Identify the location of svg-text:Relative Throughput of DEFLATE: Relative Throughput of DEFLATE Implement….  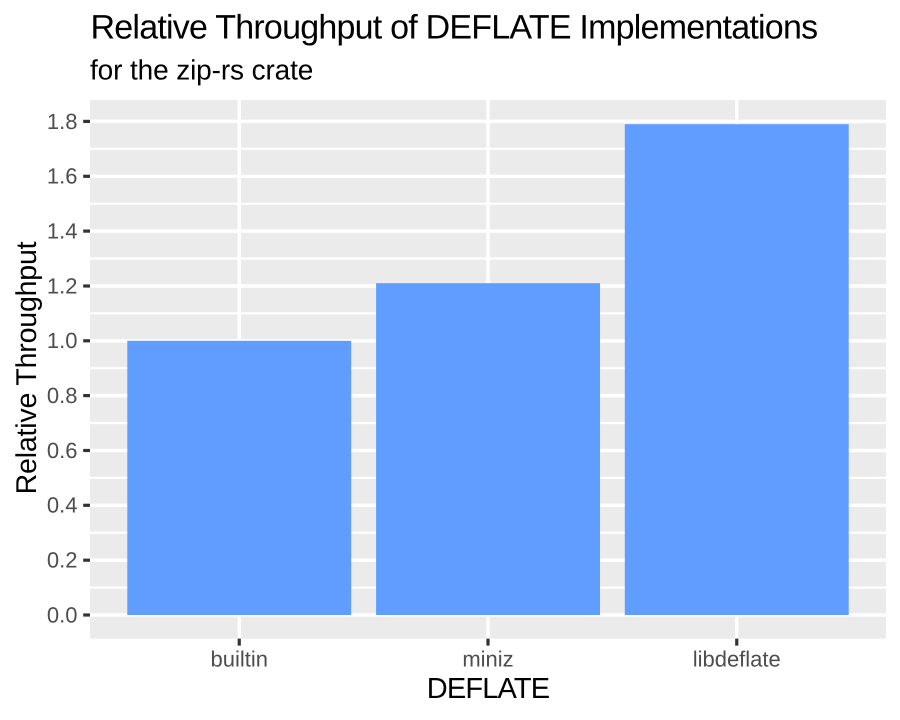
(454, 28).